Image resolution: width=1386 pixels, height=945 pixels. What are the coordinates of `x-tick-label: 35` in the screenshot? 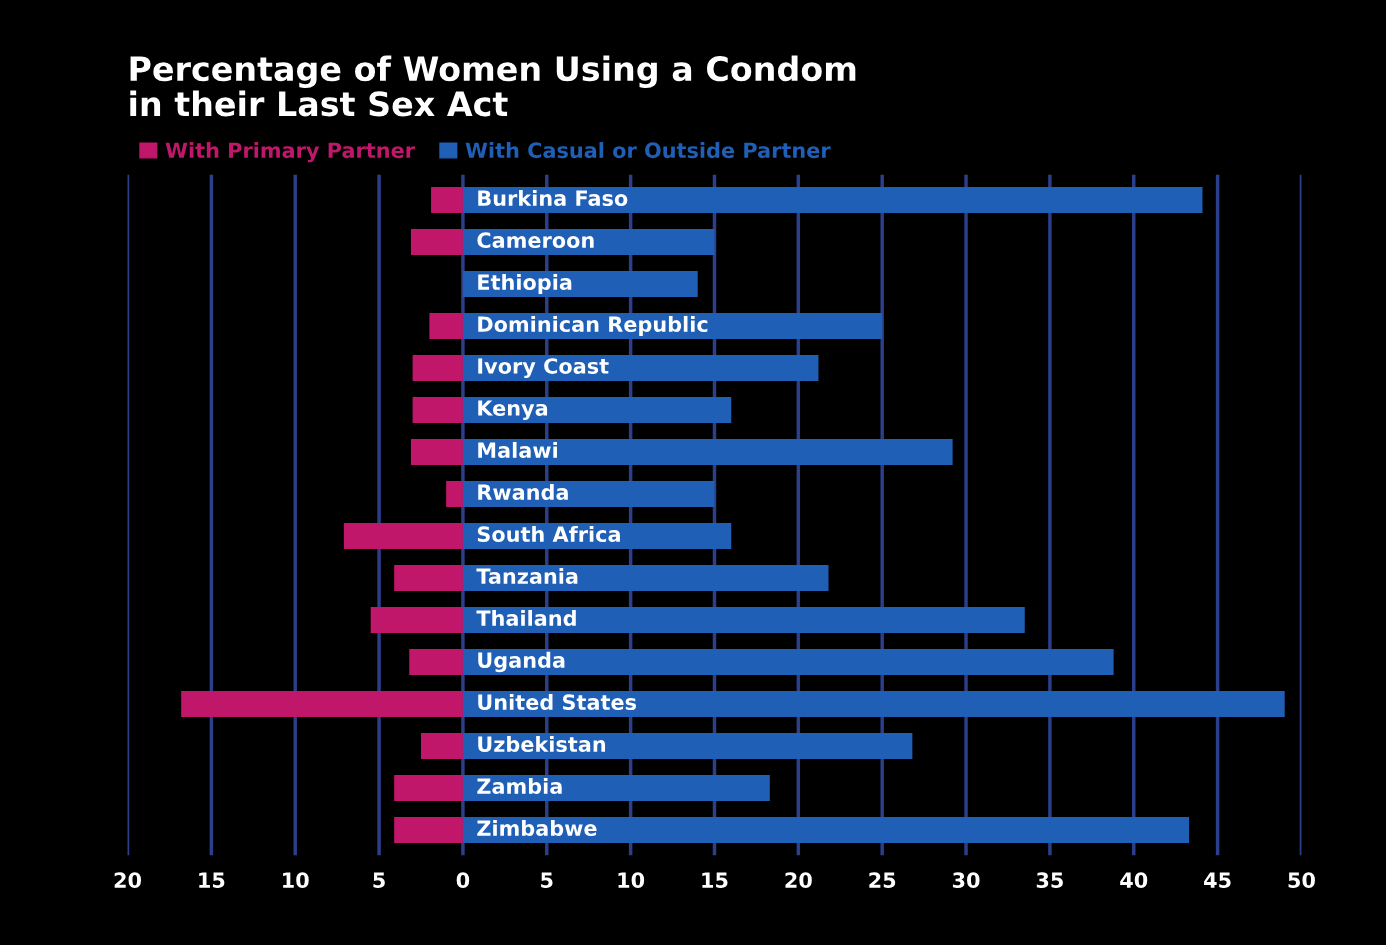 It's located at (1049, 880).